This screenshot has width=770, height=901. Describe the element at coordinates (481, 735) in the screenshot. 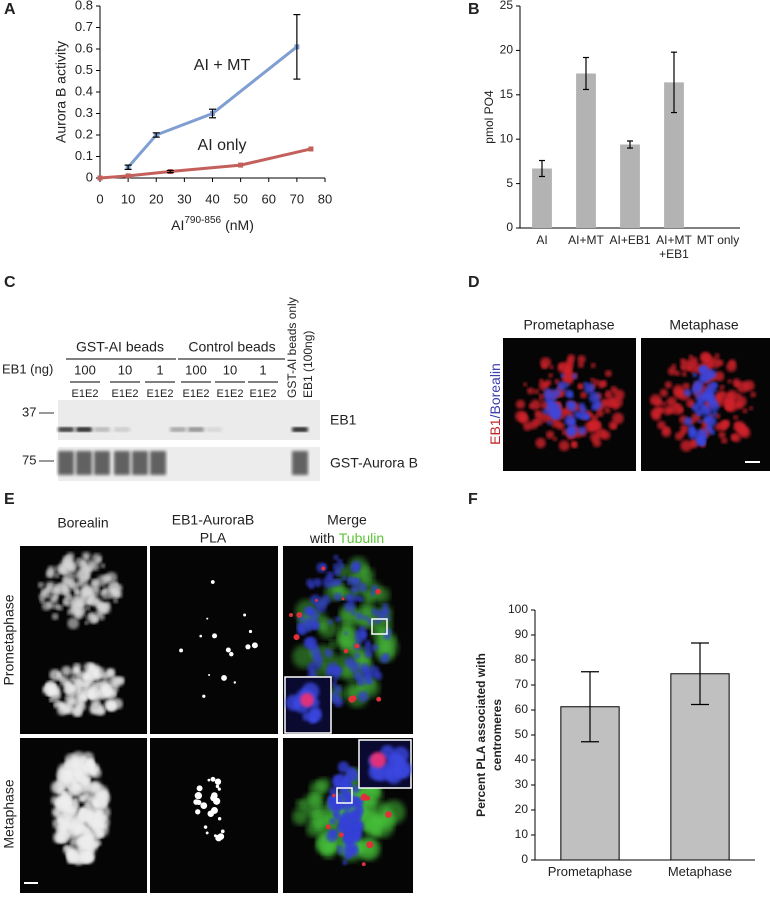

I see `y-axis-label: Percent PLA associated with` at that location.